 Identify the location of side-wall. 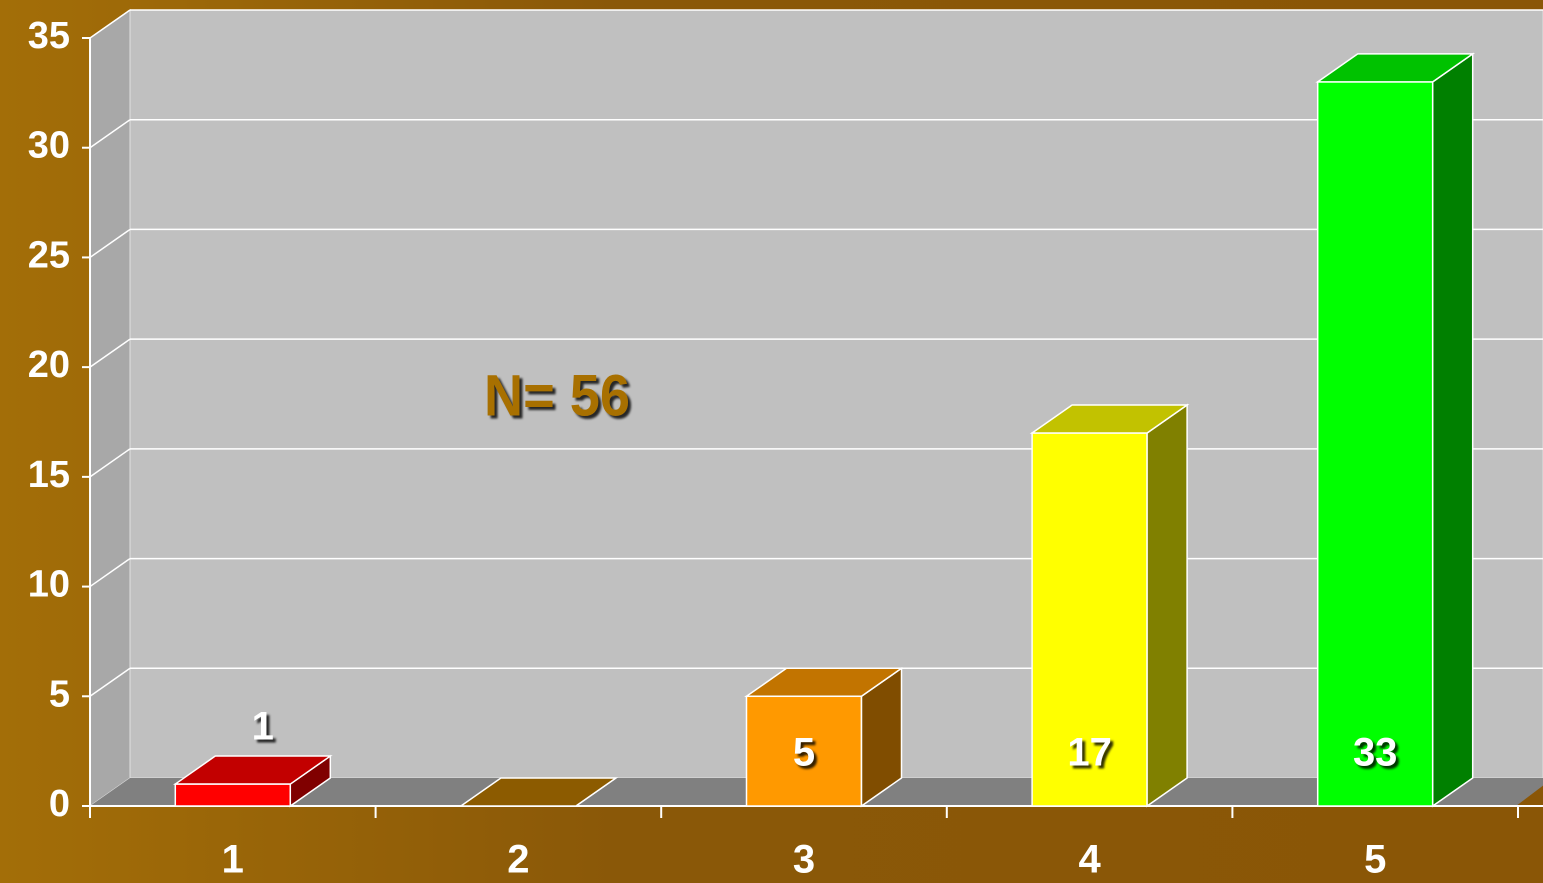
(110, 408).